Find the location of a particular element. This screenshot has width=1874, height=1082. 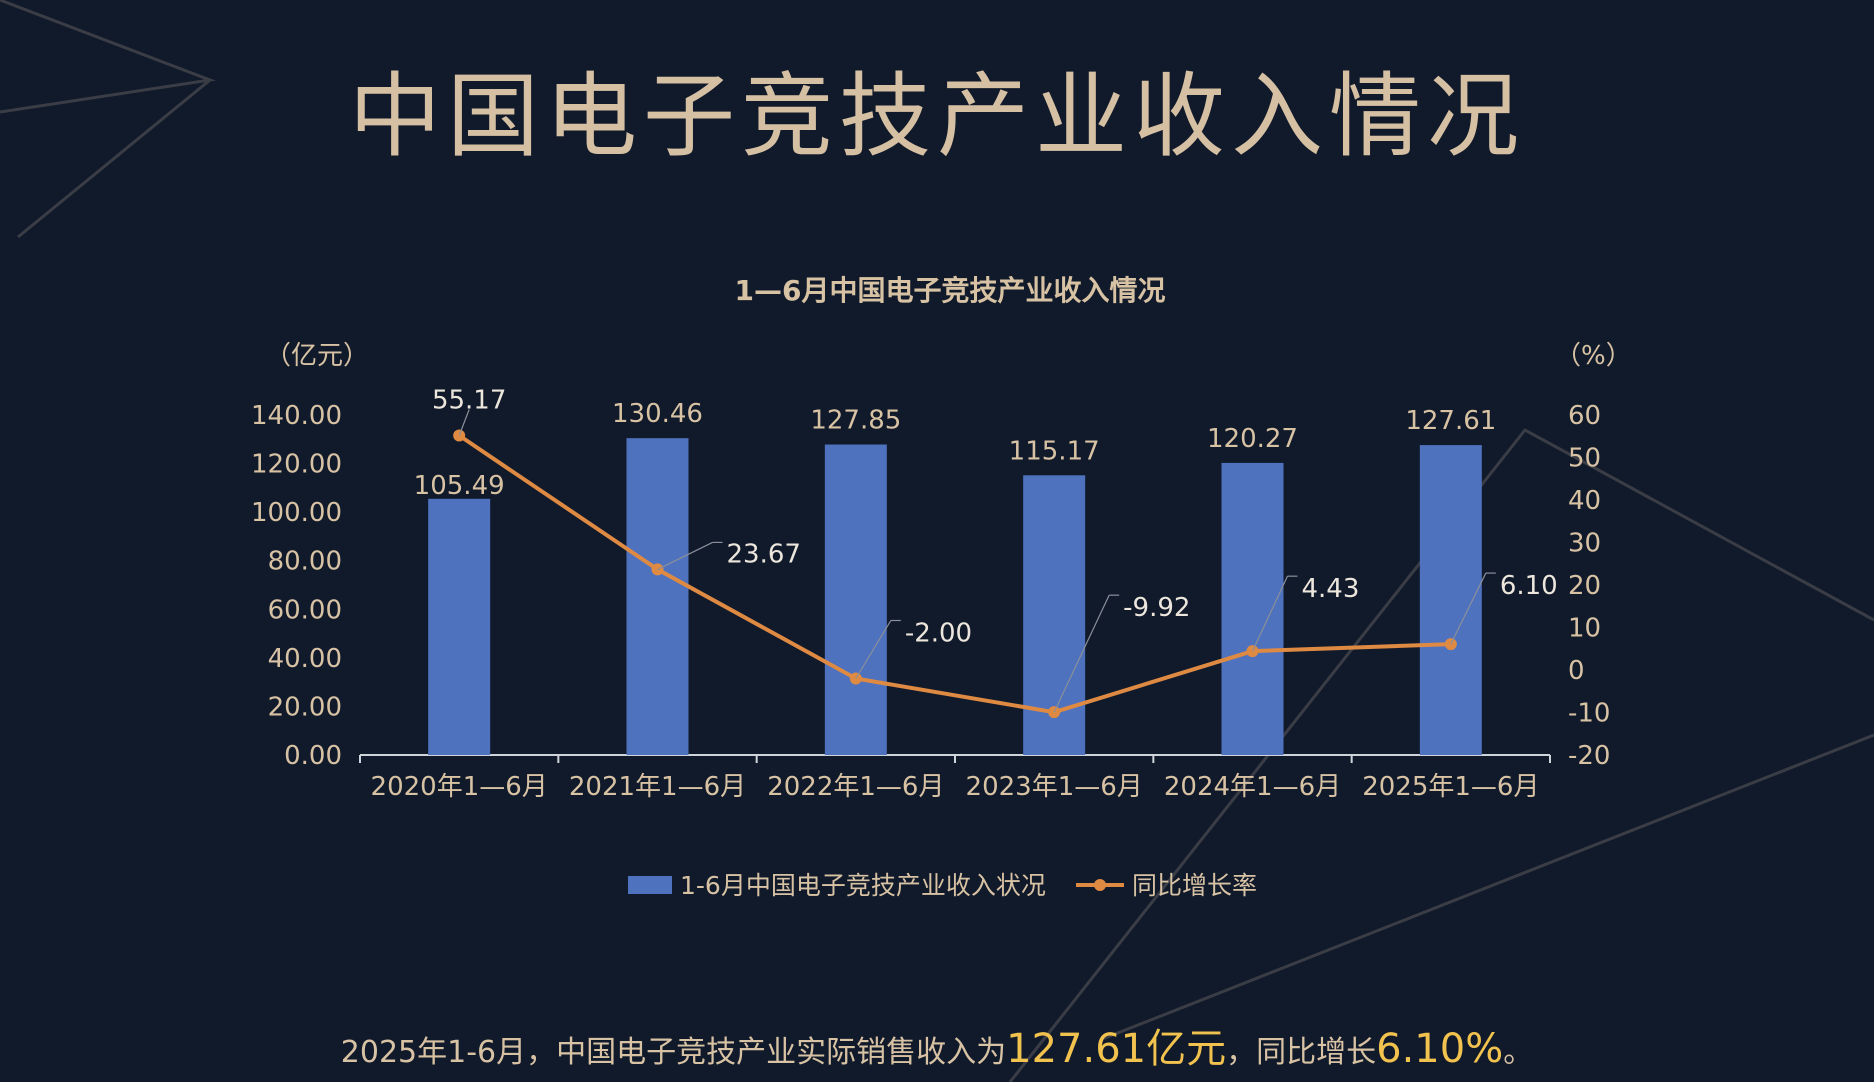

x-tick-label: 2024年1—6月 is located at coordinates (1252, 787).